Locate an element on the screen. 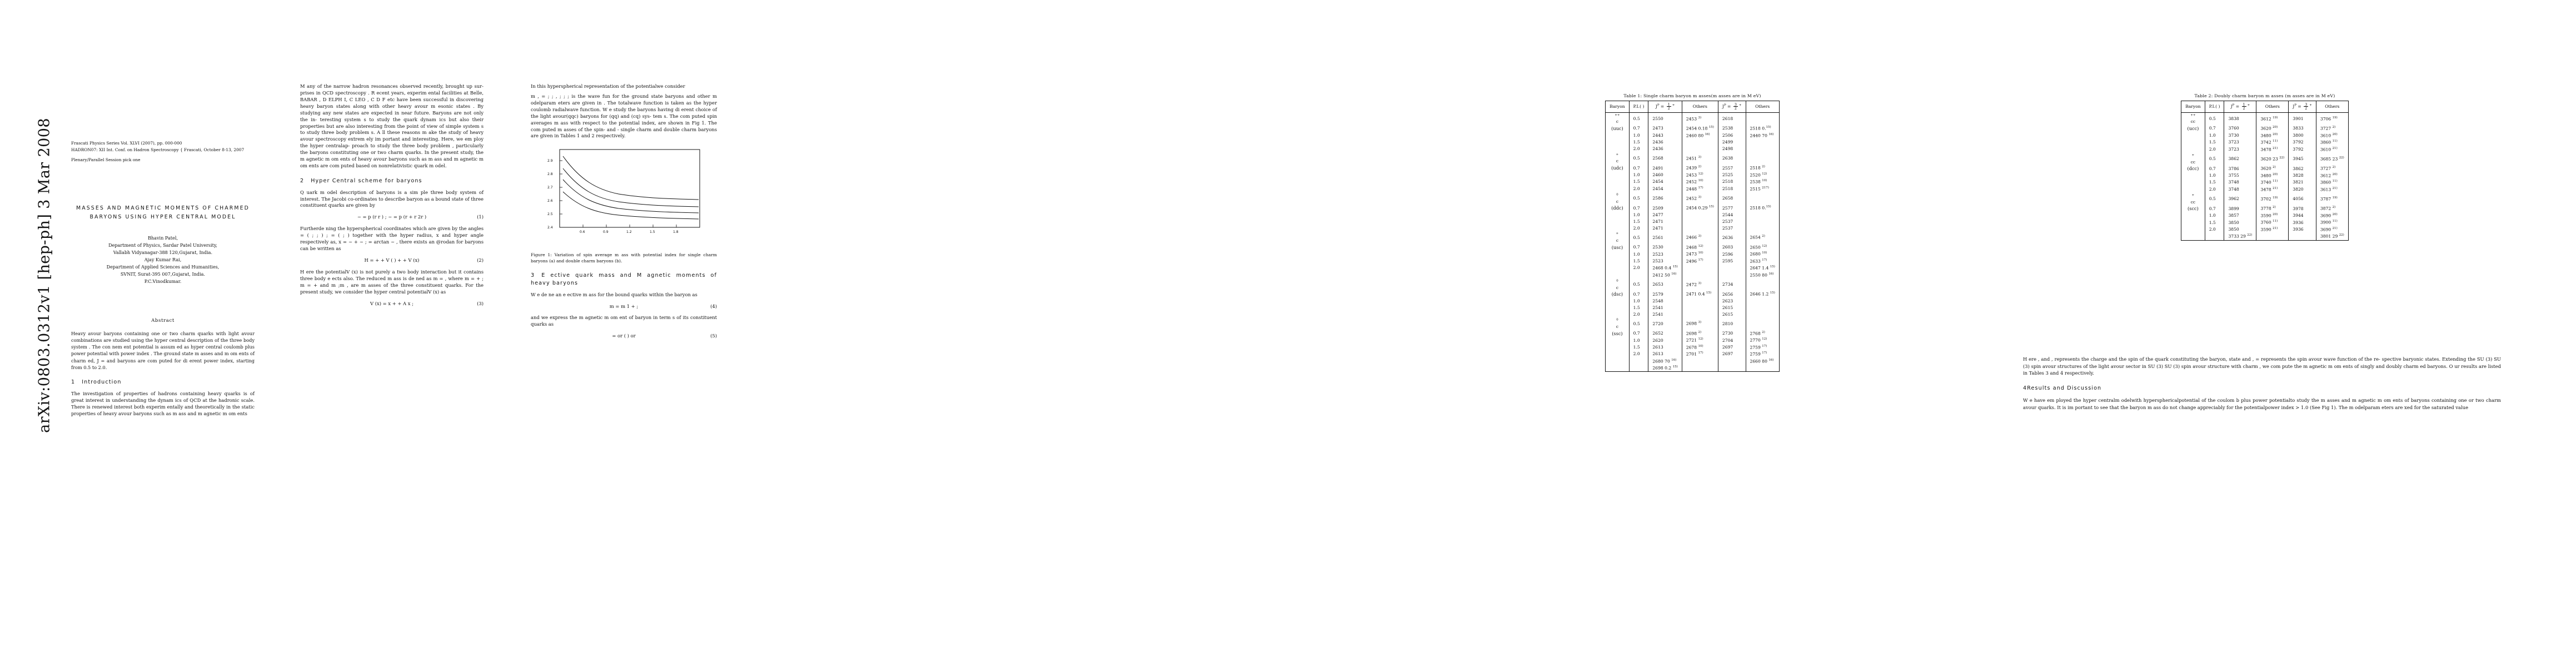  arxiv-stamp: arXiv:0803.0312v1 [hep-ph] 3 Mar 2008 is located at coordinates (44, 275).